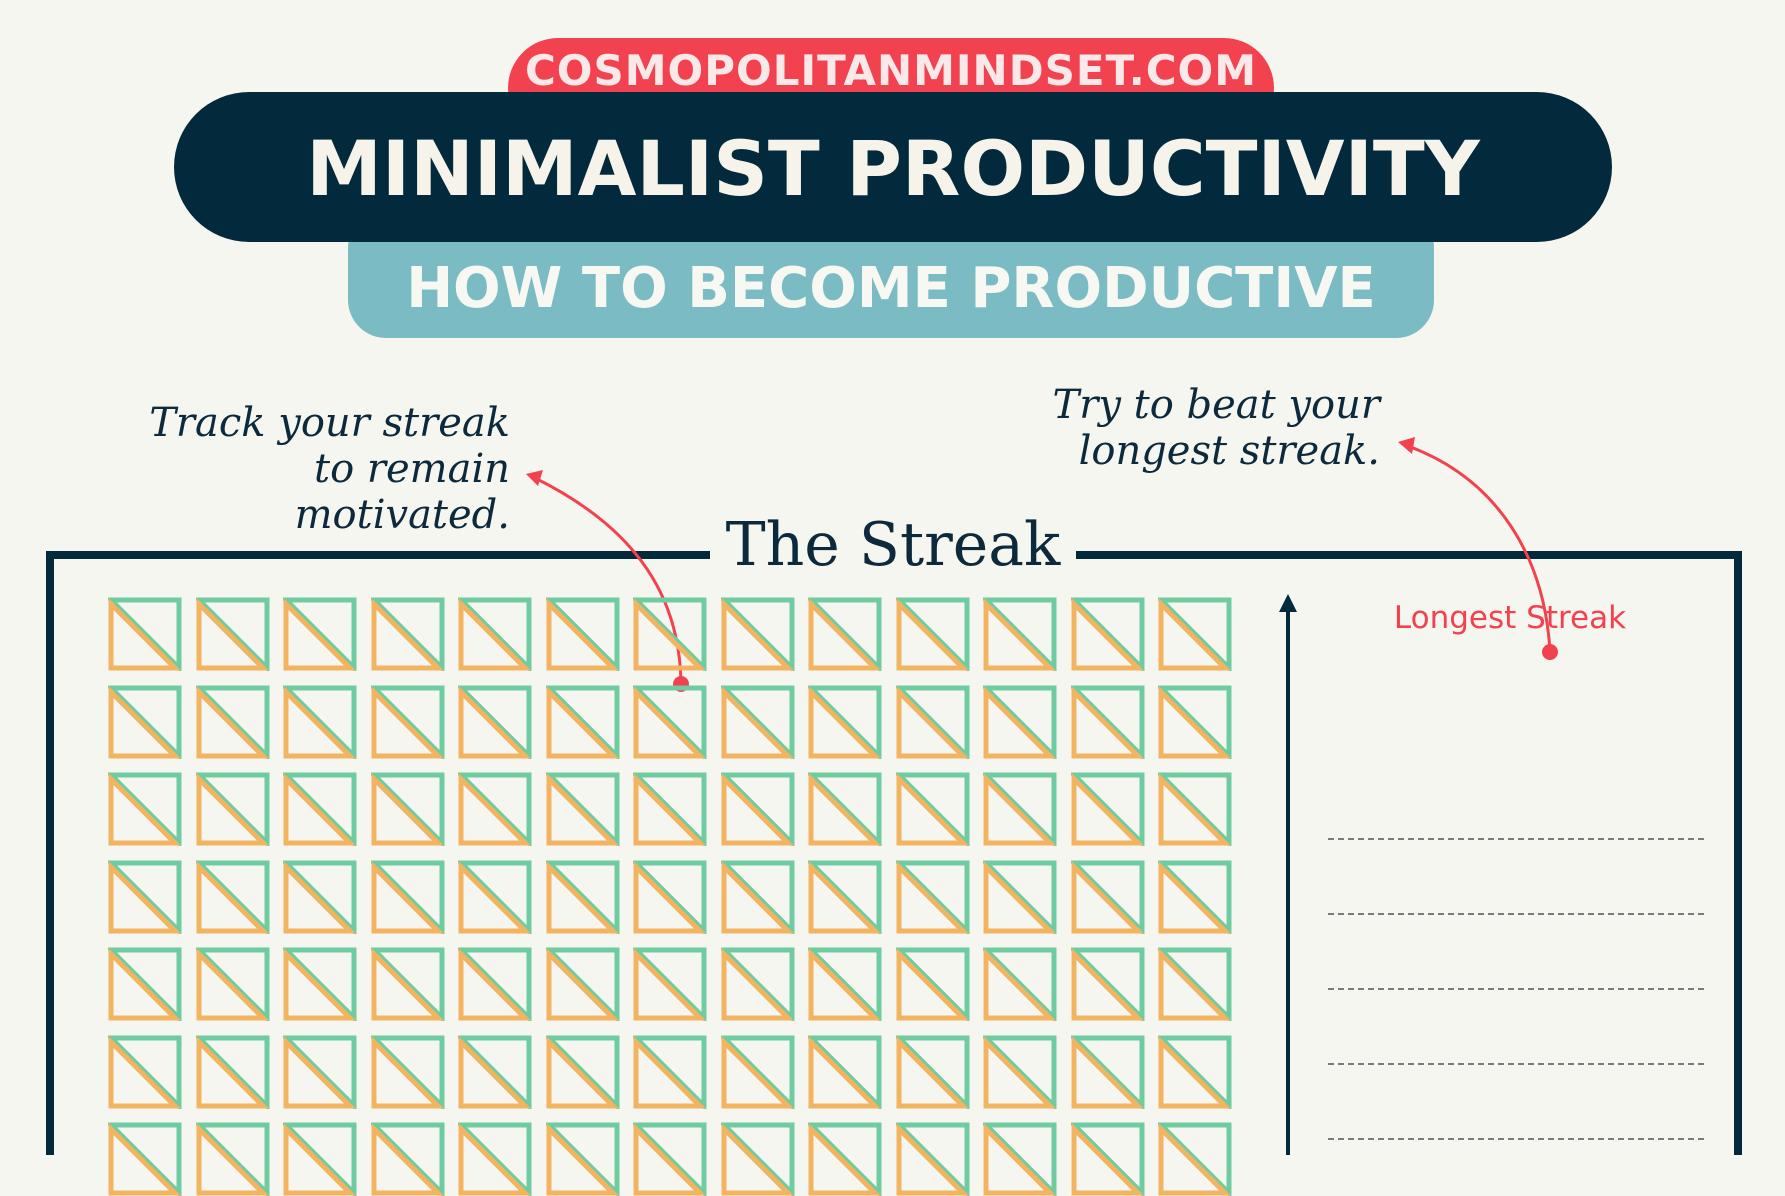 Image resolution: width=1785 pixels, height=1196 pixels. I want to click on annotation-track-streak: Track your streak to remain motivated., so click(329, 469).